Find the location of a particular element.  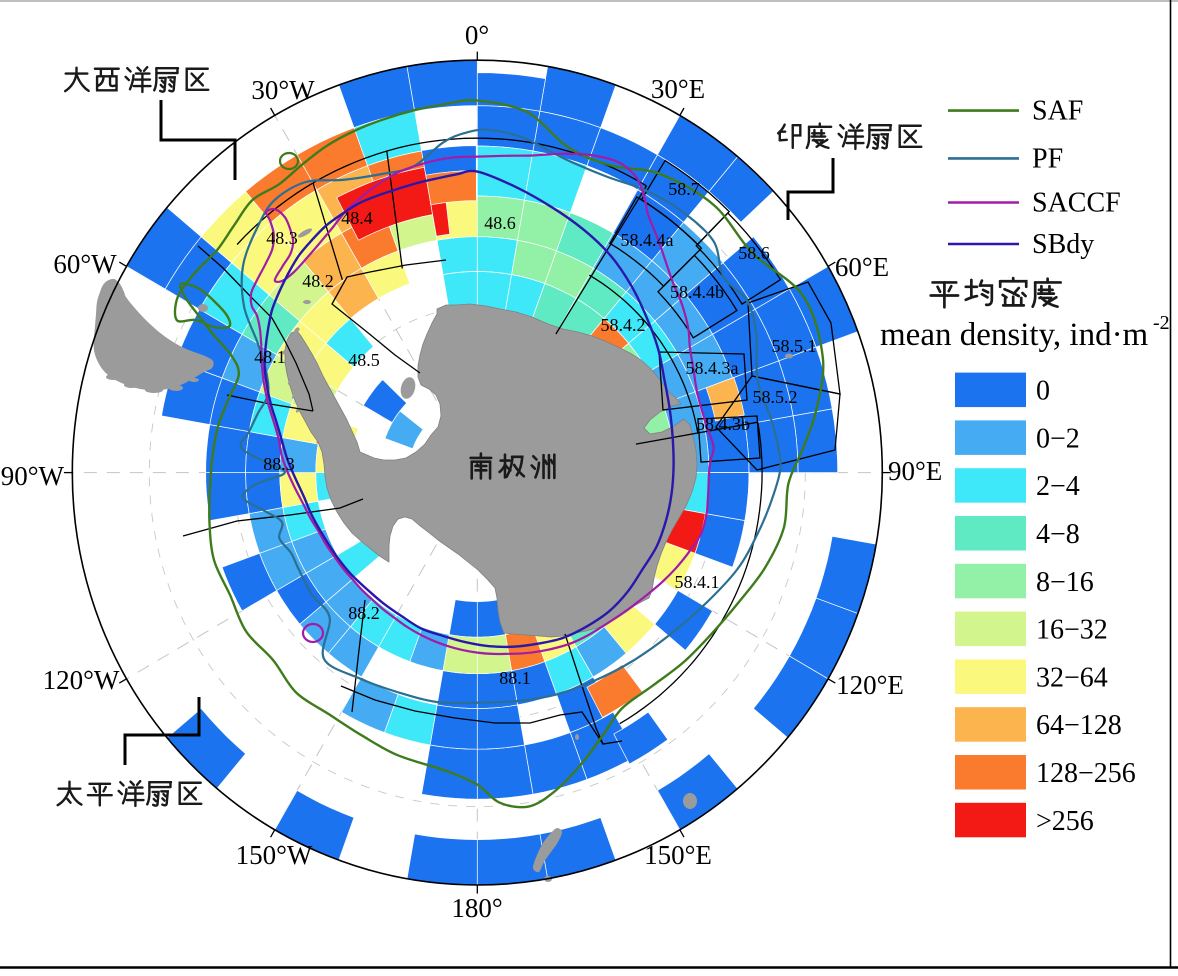

svg-text: 58.4.3a is located at coordinates (712, 368).